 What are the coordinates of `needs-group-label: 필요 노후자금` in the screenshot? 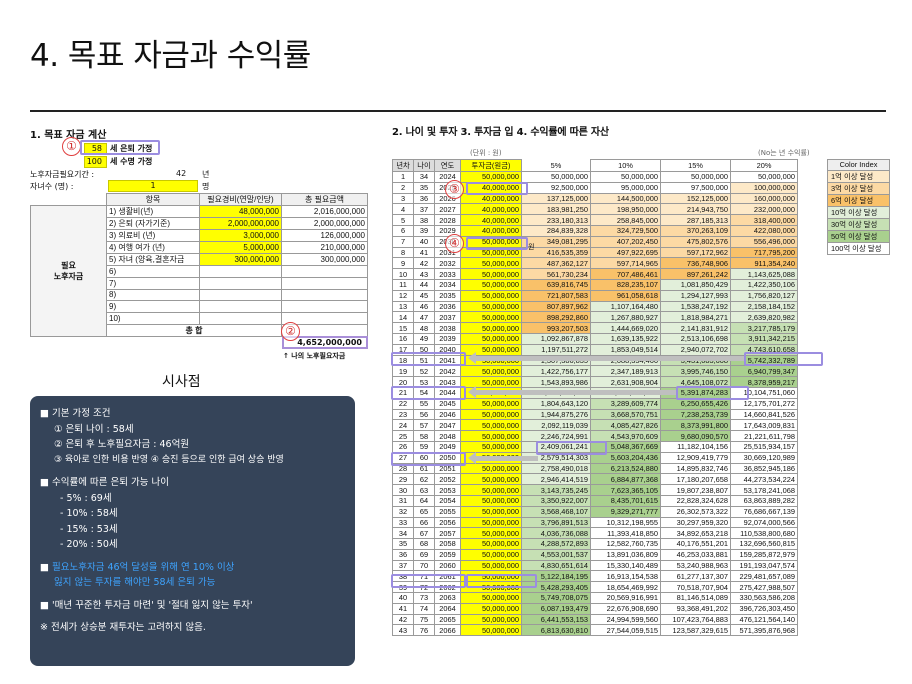 It's located at (68, 271).